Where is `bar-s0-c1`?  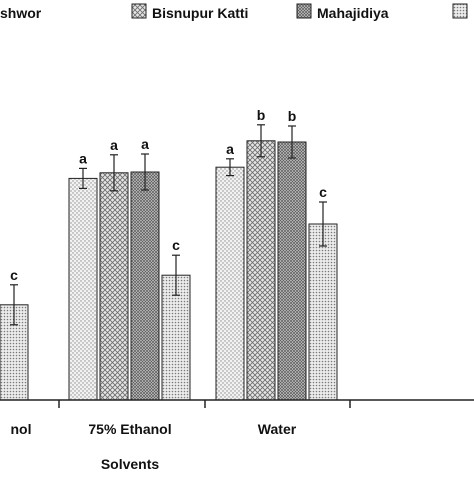 bar-s0-c1 is located at coordinates (83, 289).